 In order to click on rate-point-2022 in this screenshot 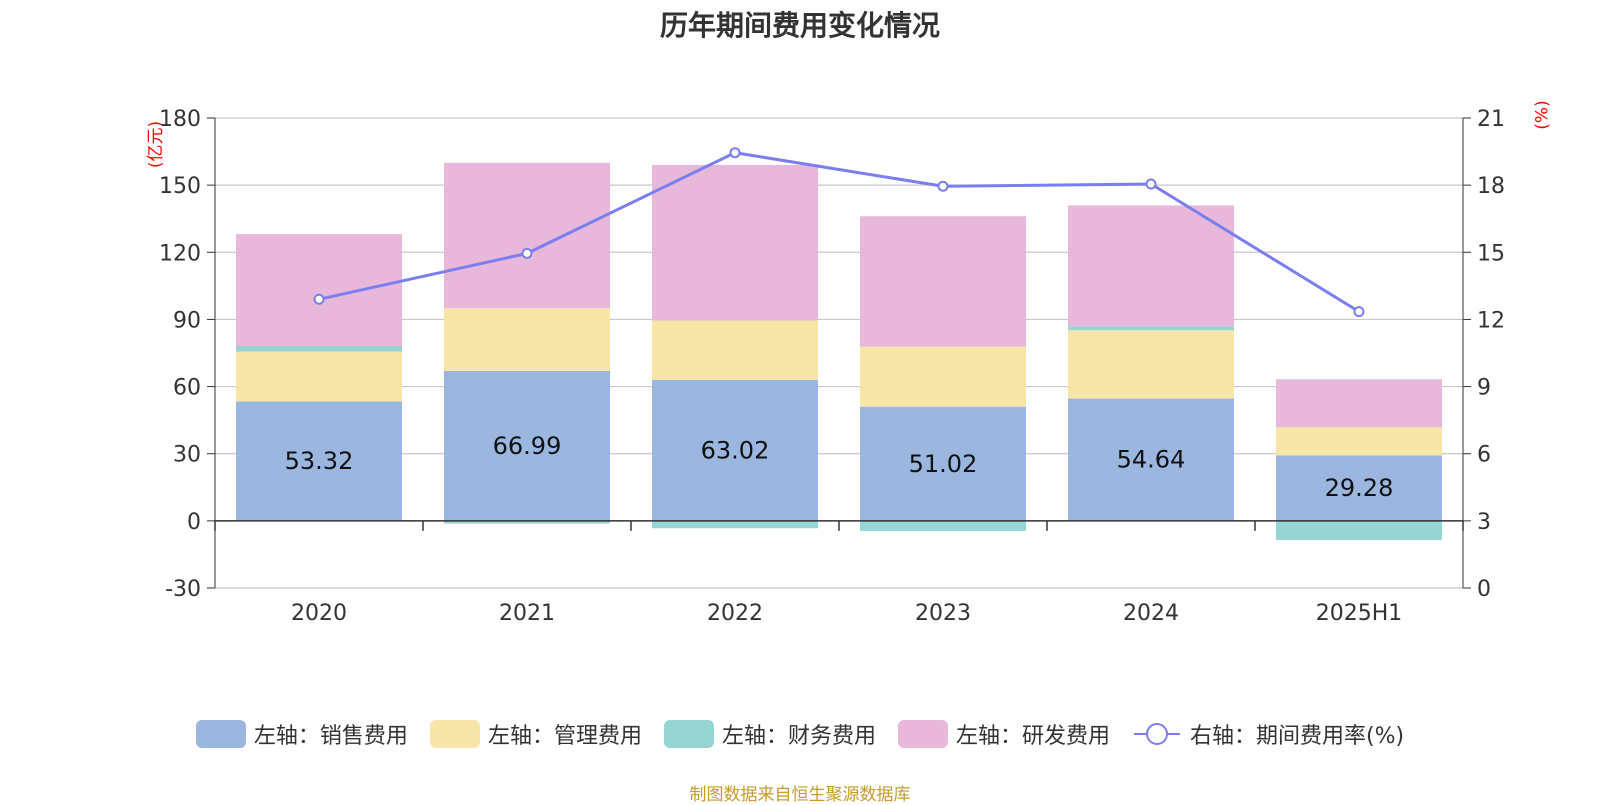, I will do `click(735, 153)`.